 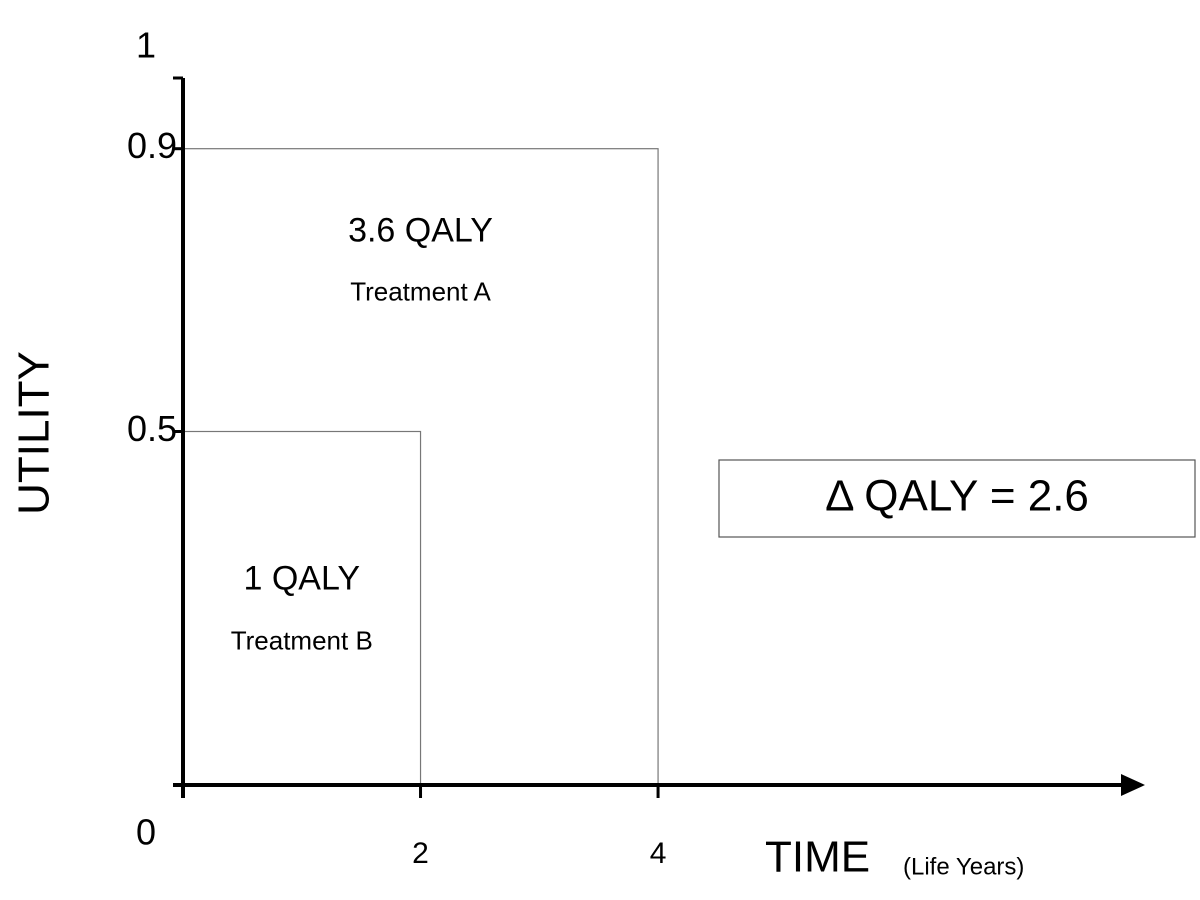 I want to click on x-axis-unit: (Life Years), so click(x=963, y=866).